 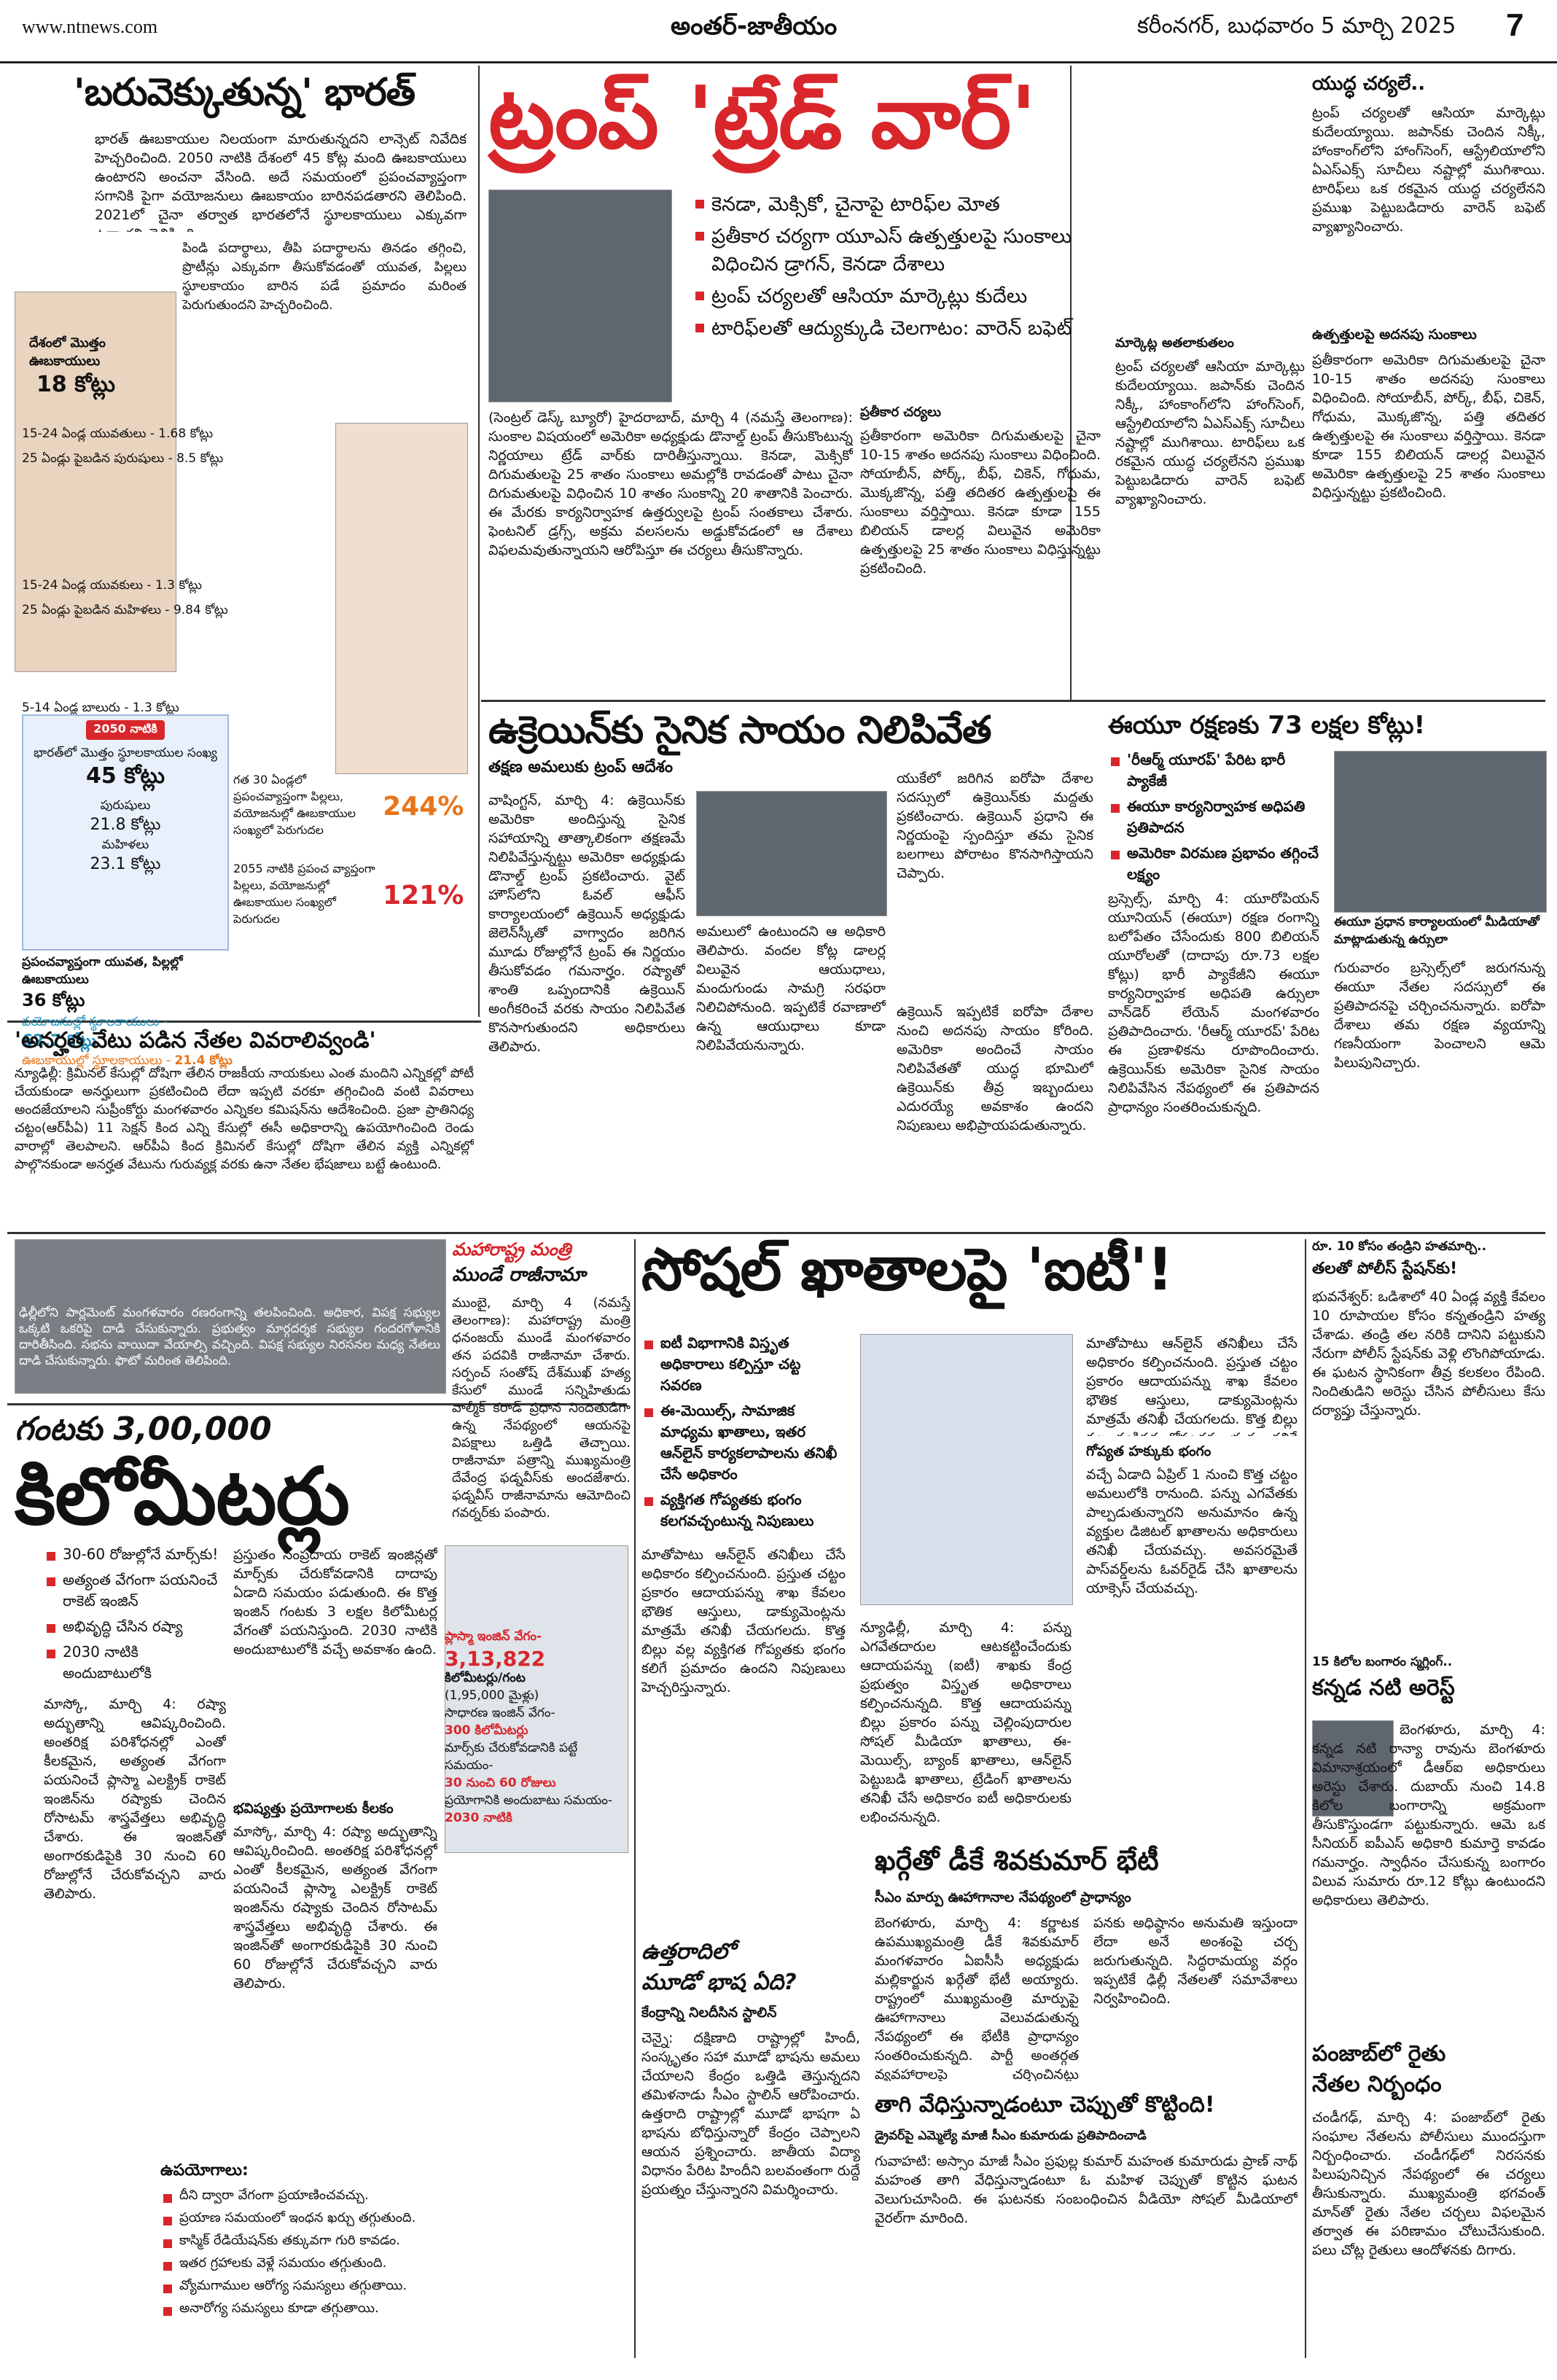 I want to click on site-url: www.ntnews.com, so click(x=90, y=26).